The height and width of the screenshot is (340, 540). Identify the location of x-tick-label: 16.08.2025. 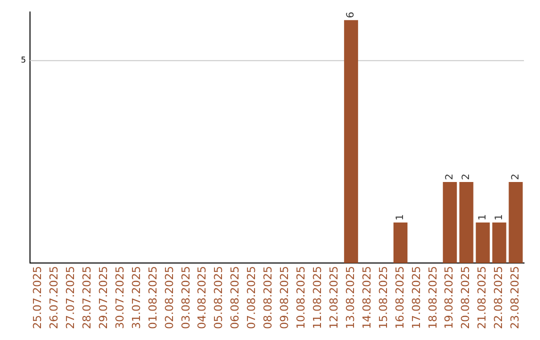
(399, 298).